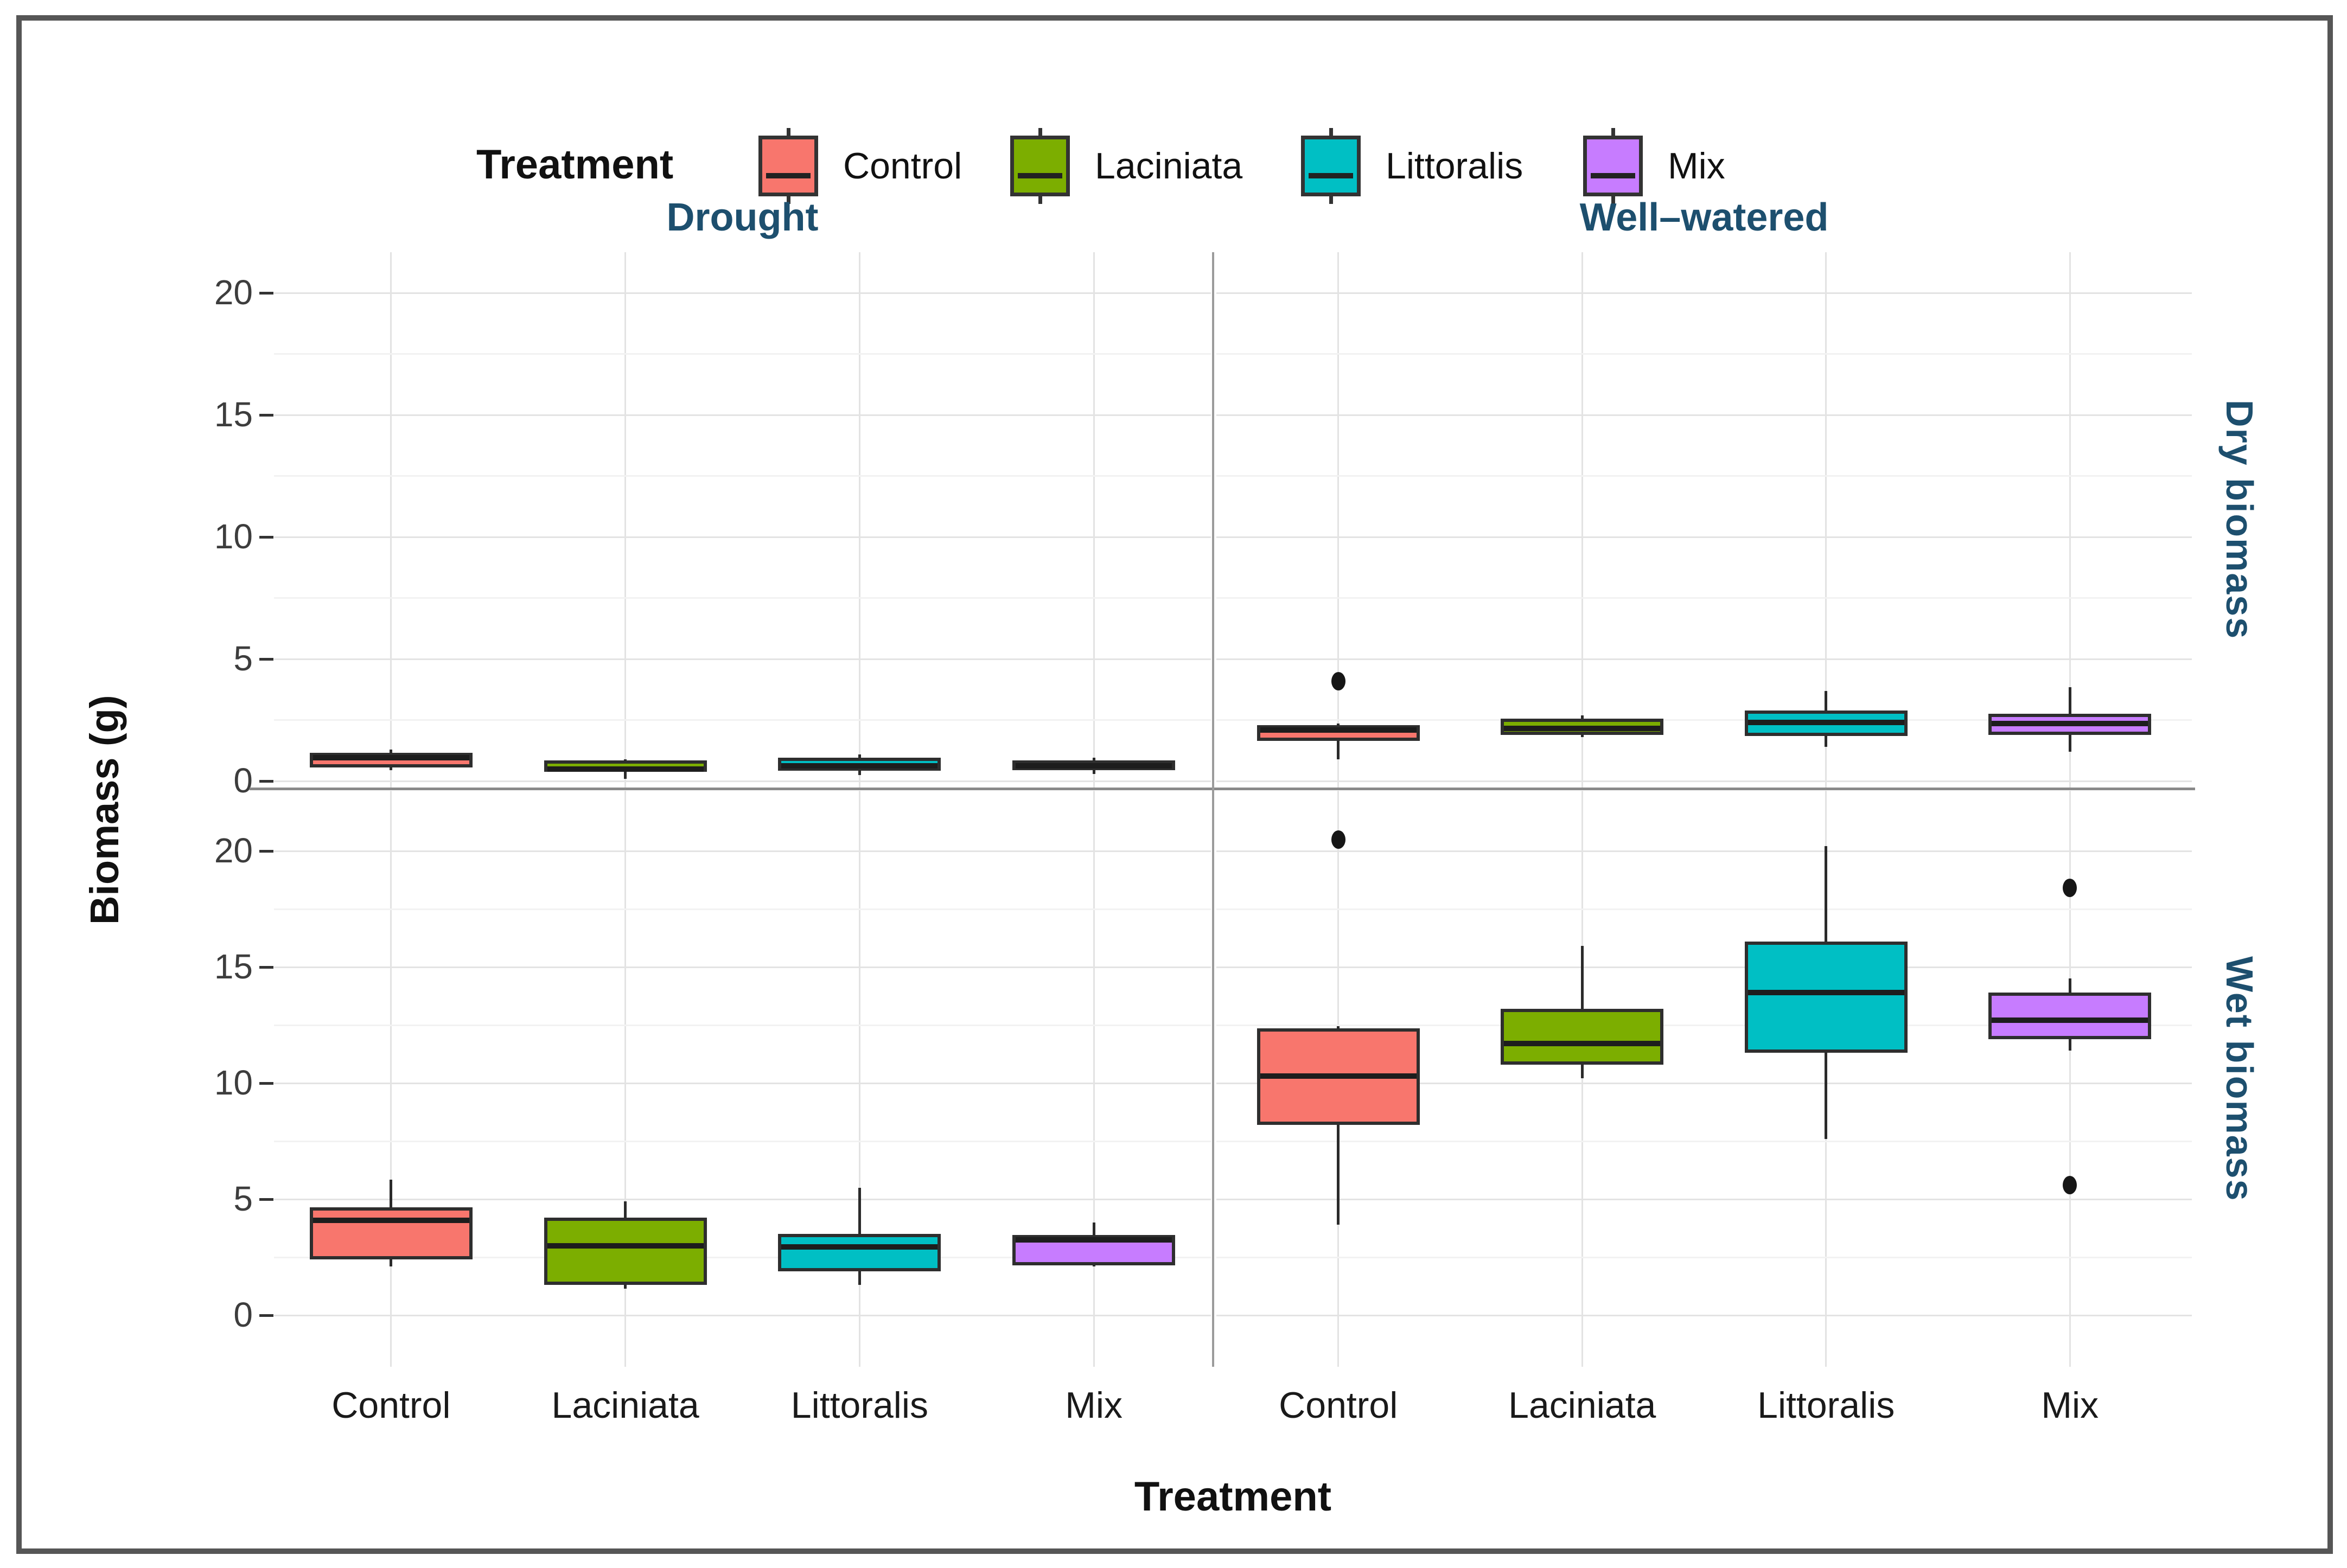 The width and height of the screenshot is (2347, 1568). What do you see at coordinates (1696, 166) in the screenshot?
I see `legend-label-mix: Mix` at bounding box center [1696, 166].